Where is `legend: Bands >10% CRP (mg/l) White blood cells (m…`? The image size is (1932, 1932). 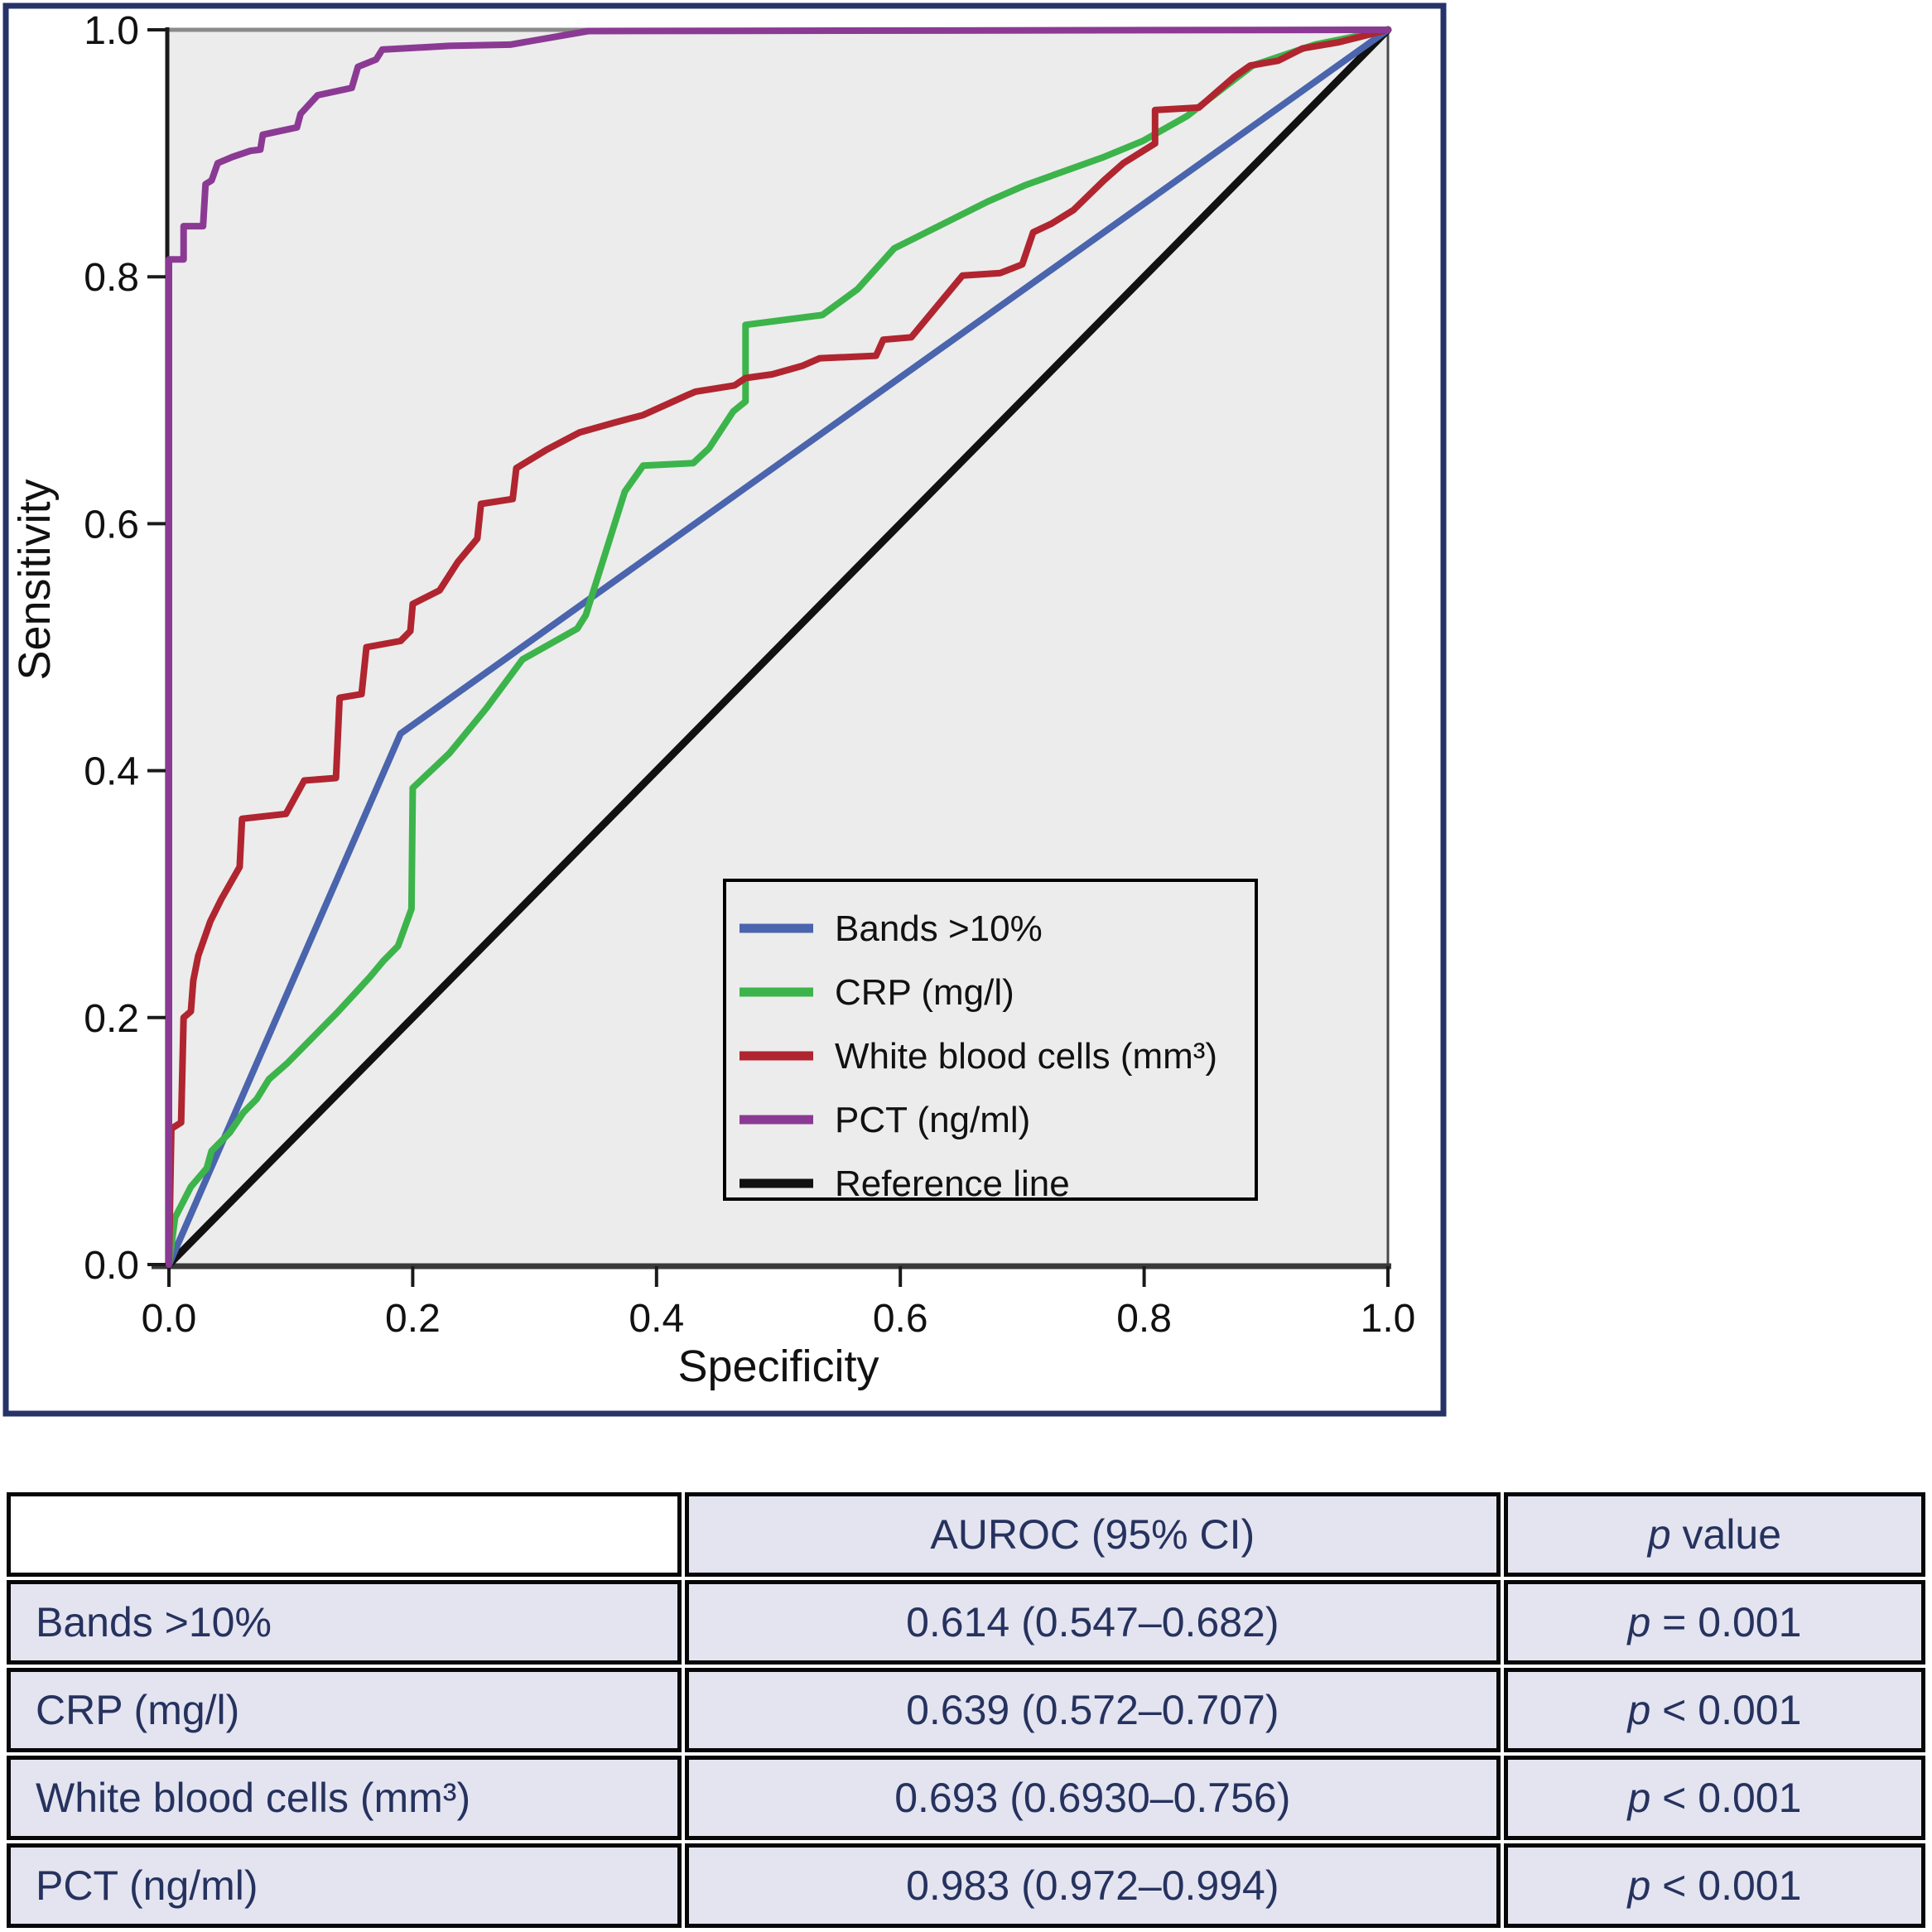
legend: Bands >10% CRP (mg/l) White blood cells (m… is located at coordinates (978, 1056).